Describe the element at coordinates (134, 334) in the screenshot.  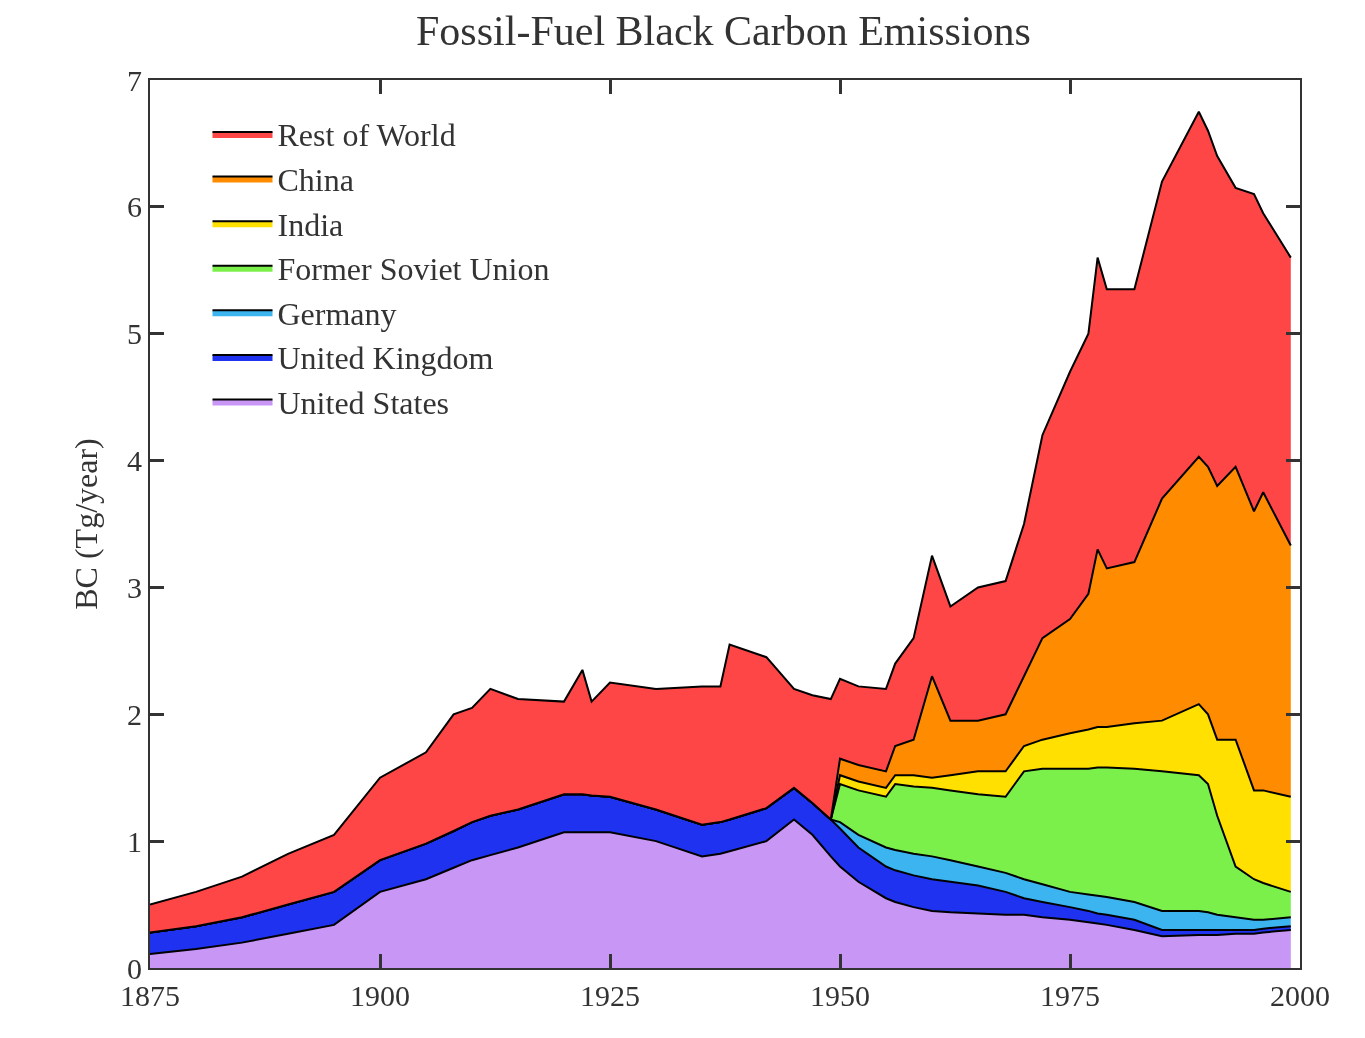
I see `y-tick-label: 5` at that location.